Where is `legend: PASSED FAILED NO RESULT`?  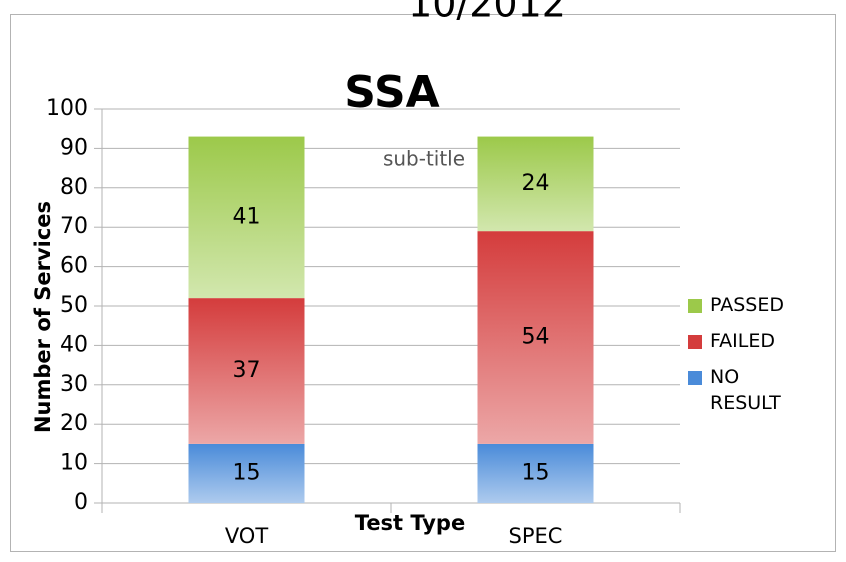 legend: PASSED FAILED NO RESULT is located at coordinates (747, 359).